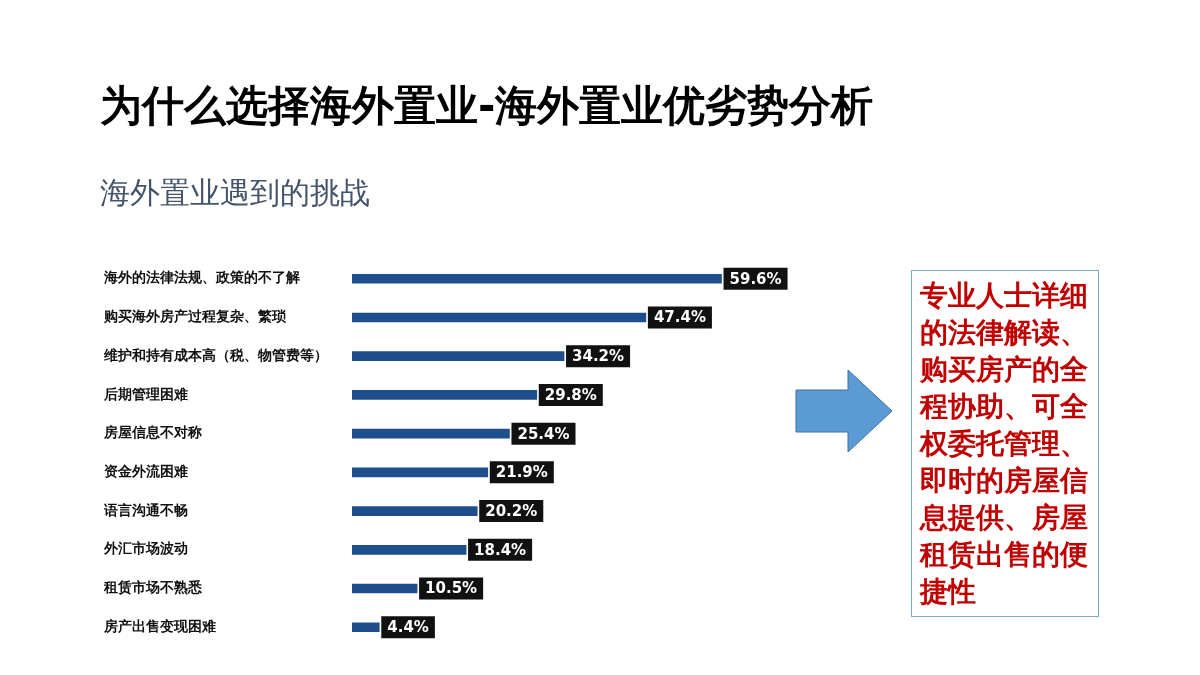  What do you see at coordinates (451, 588) in the screenshot?
I see `data-label: 10.5%` at bounding box center [451, 588].